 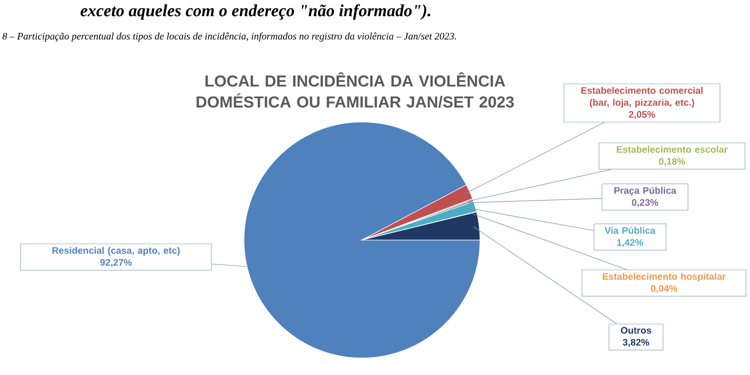 What do you see at coordinates (116, 251) in the screenshot?
I see `slice-label: Residencial (casa, apto, etc)` at bounding box center [116, 251].